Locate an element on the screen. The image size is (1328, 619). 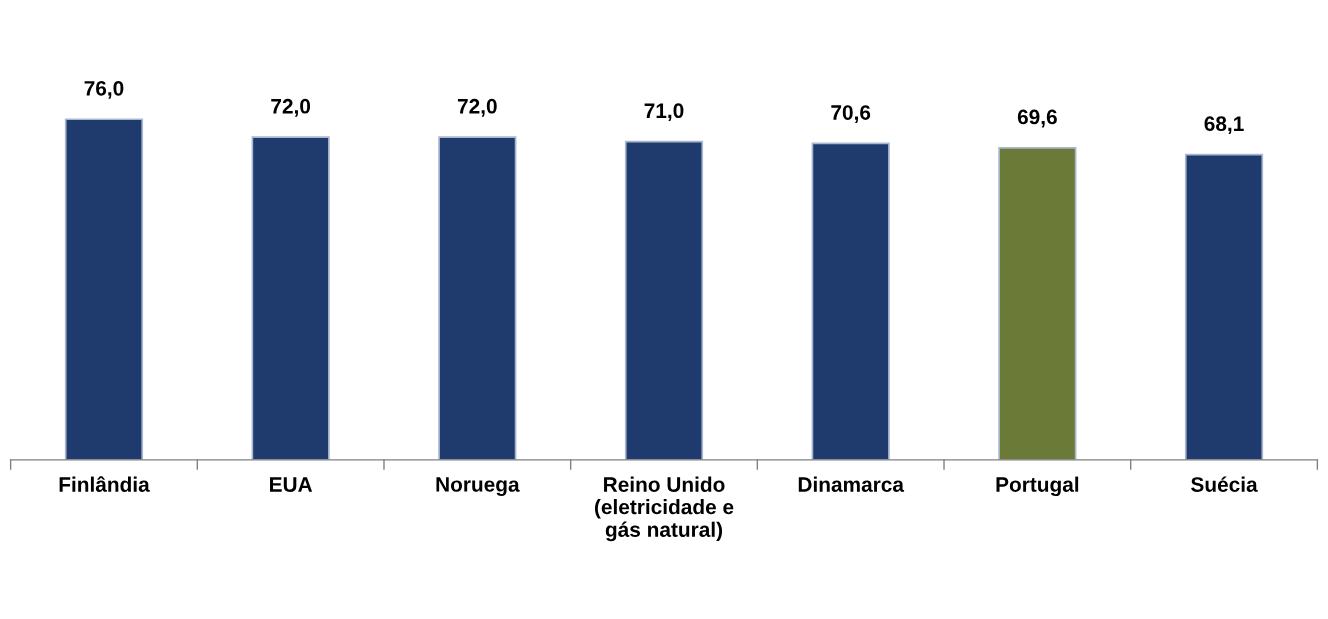
x-tick-label: Dinamarca is located at coordinates (851, 484).